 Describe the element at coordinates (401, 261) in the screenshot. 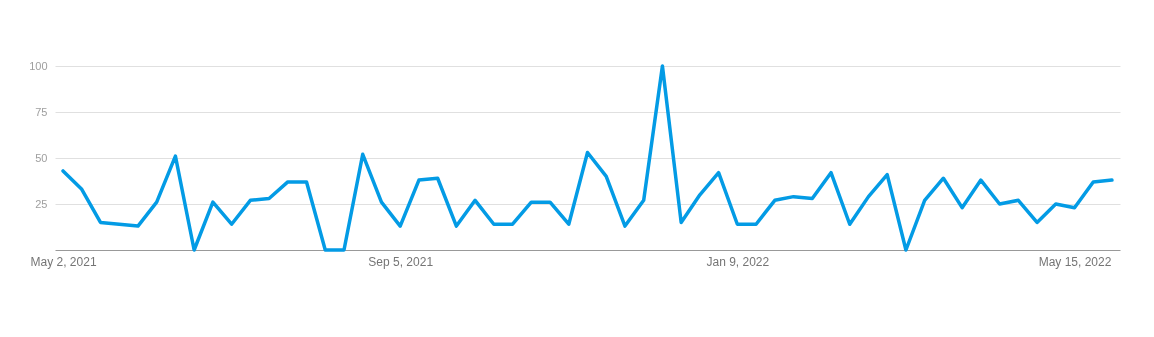

I see `x-tick-label: Sep 5, 2021` at that location.